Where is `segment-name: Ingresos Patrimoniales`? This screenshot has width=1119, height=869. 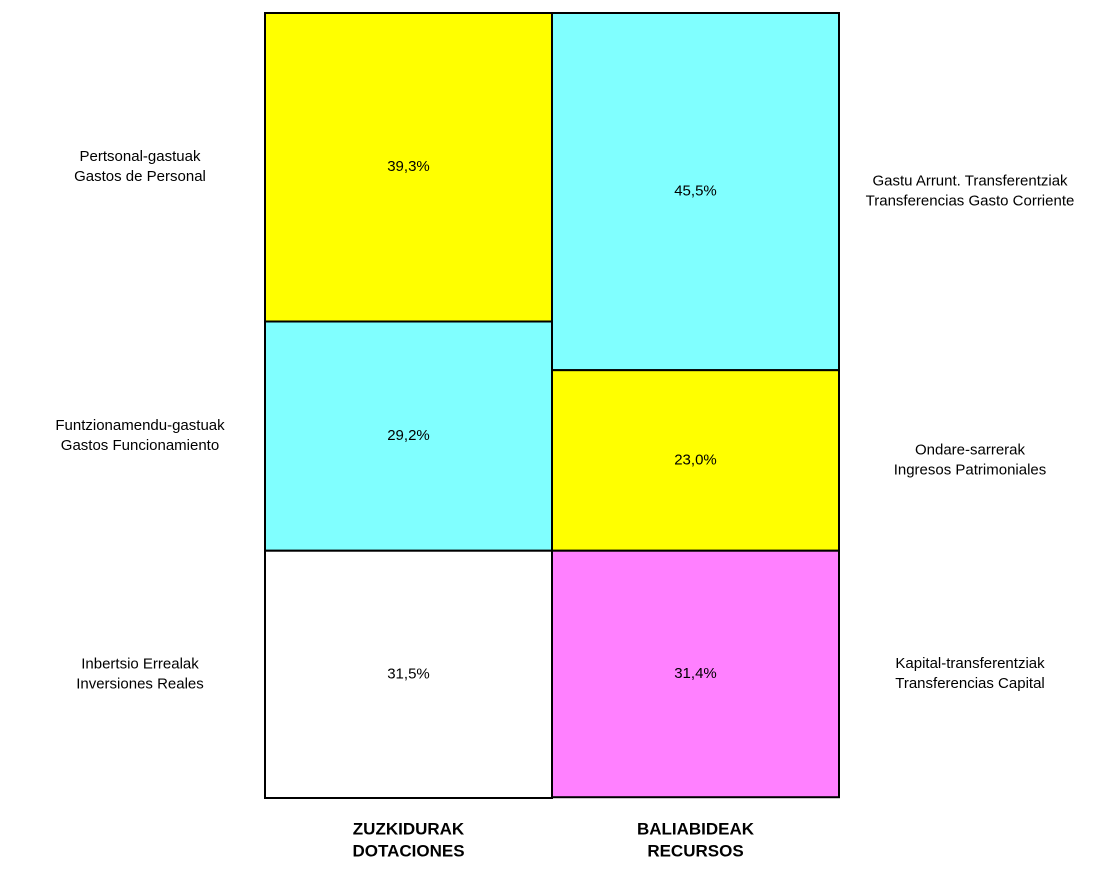 segment-name: Ingresos Patrimoniales is located at coordinates (970, 469).